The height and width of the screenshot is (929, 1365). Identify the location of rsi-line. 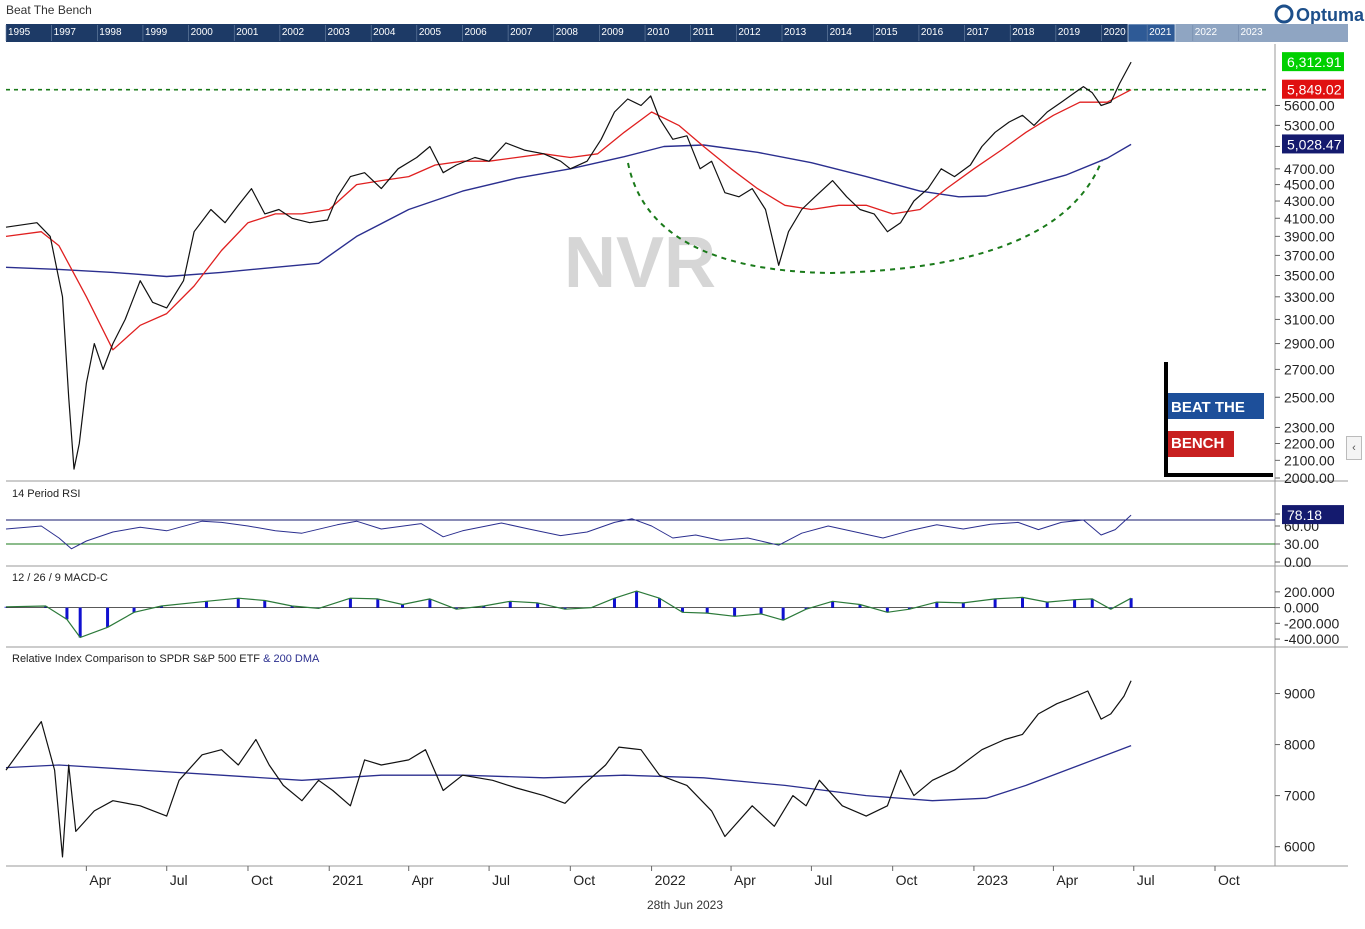
(568, 532).